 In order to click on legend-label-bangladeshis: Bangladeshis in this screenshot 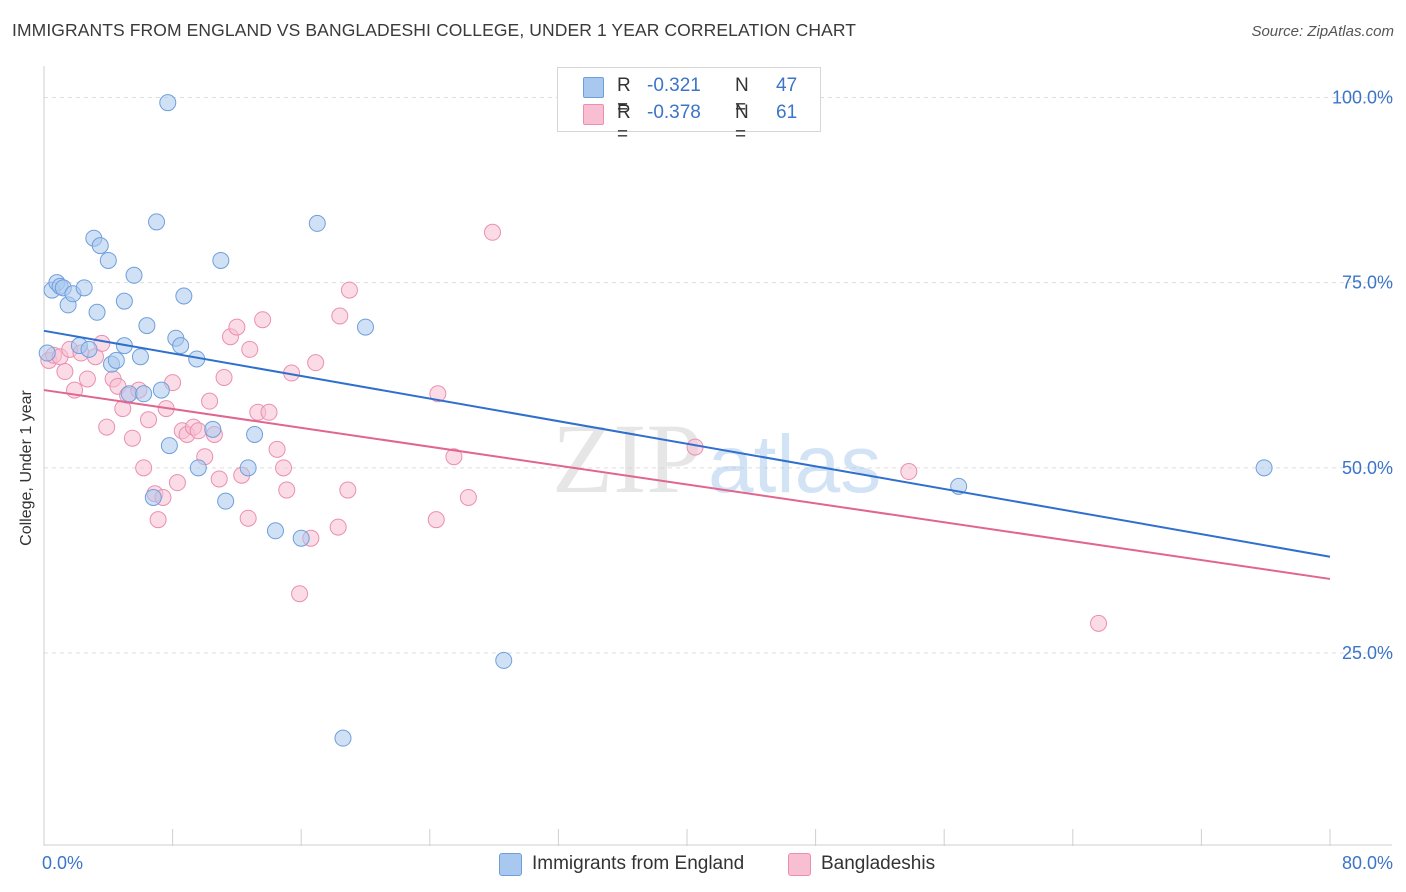, I will do `click(878, 863)`.